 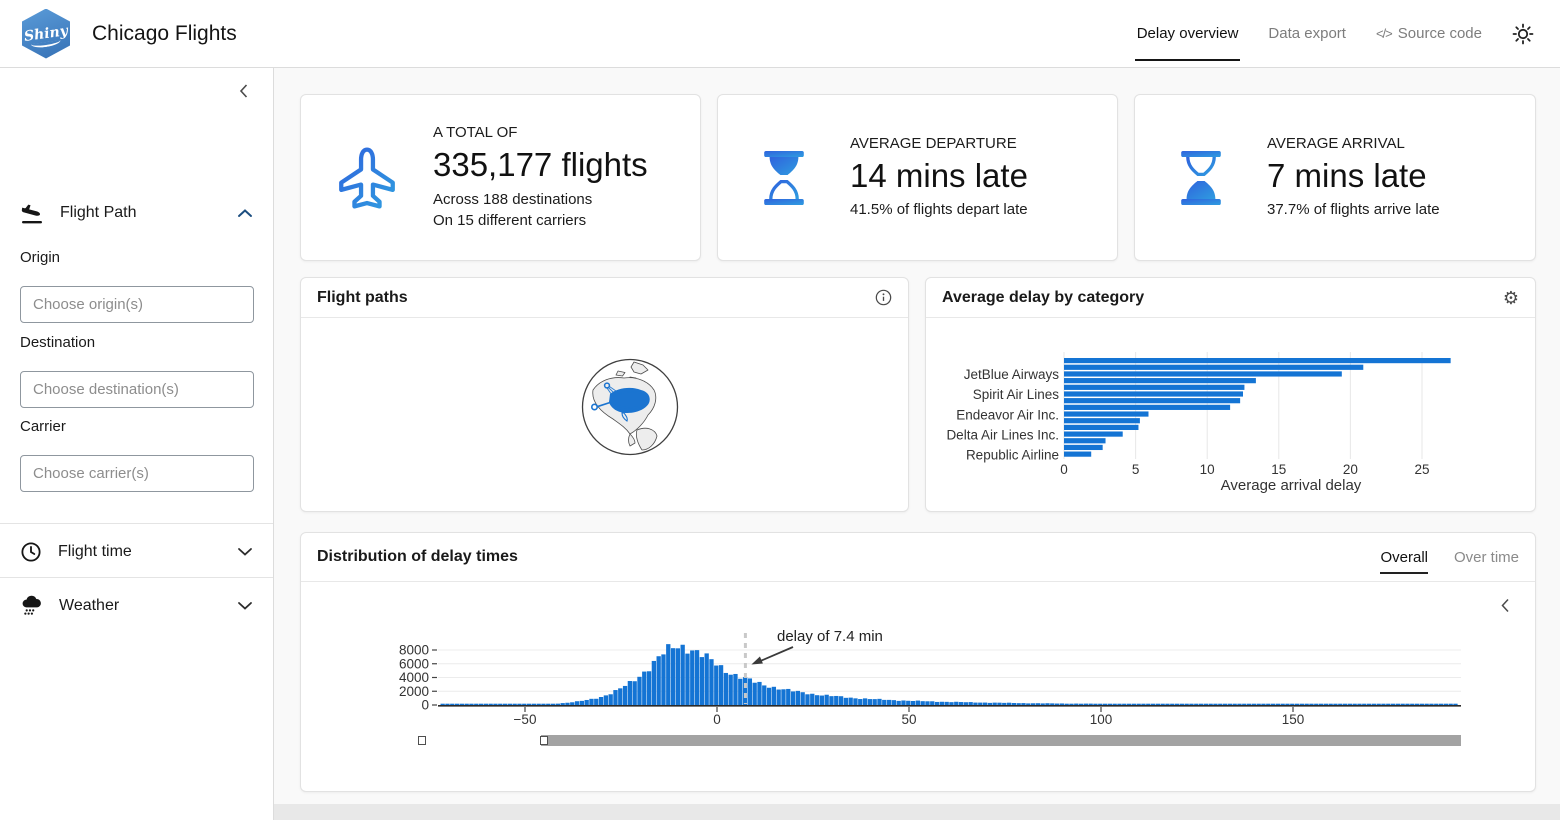 I want to click on value-box-subtitle: Across 188 destinations, so click(x=513, y=199).